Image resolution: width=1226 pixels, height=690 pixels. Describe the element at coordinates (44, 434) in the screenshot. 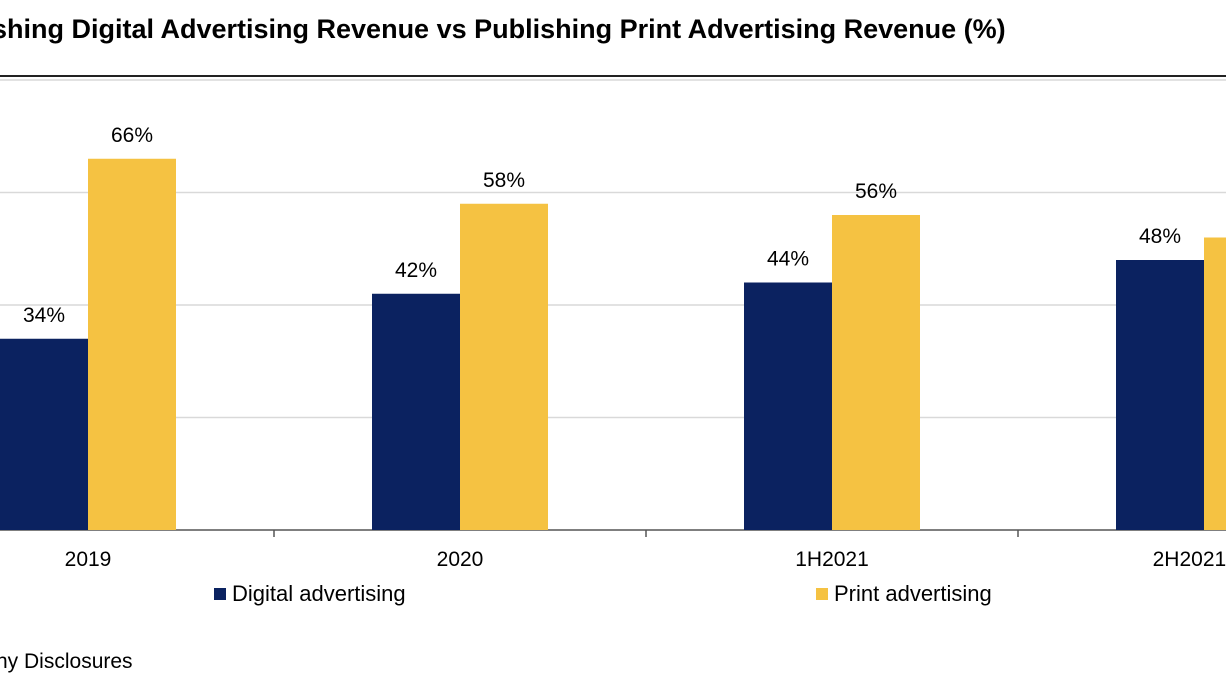

I see `bar-digital-2019` at that location.